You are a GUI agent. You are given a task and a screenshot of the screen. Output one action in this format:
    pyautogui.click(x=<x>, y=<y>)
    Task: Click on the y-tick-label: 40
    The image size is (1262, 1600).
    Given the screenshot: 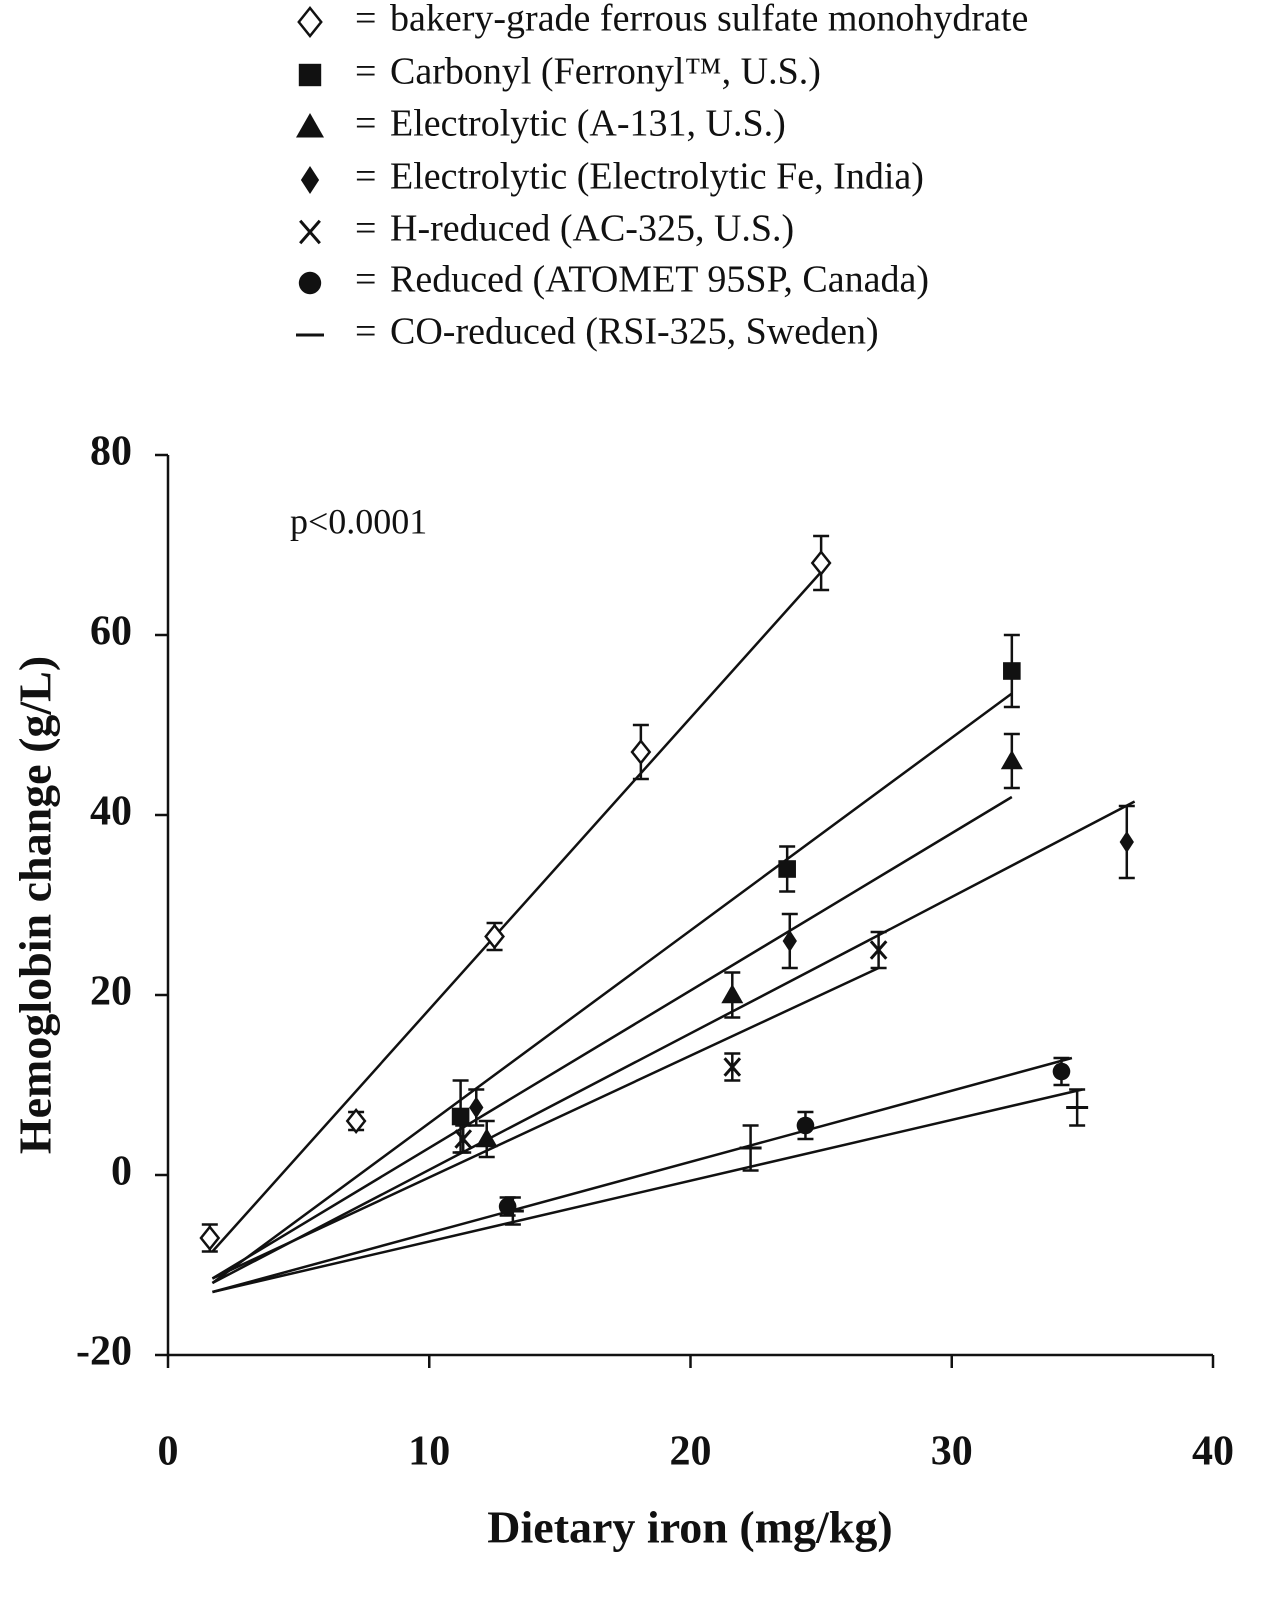 What is the action you would take?
    pyautogui.click(x=111, y=812)
    